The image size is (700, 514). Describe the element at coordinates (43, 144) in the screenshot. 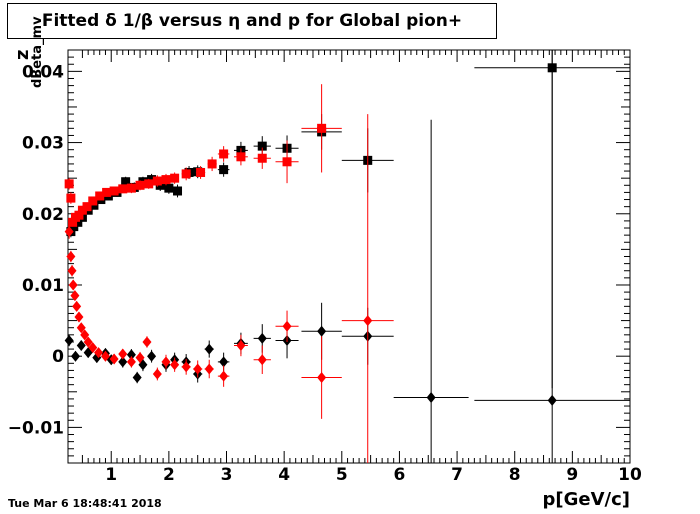

I see `y-tick-label: 0.03` at that location.